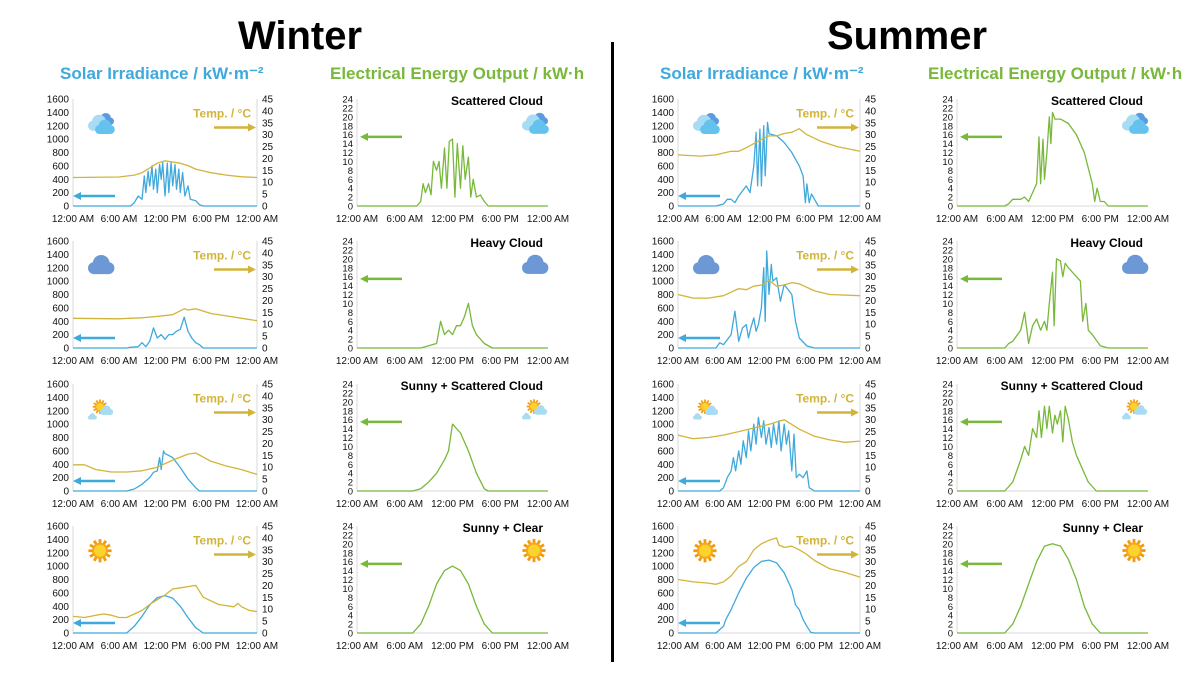 Image resolution: width=1200 pixels, height=679 pixels. Describe the element at coordinates (769, 299) in the screenshot. I see `irradiance-line` at that location.